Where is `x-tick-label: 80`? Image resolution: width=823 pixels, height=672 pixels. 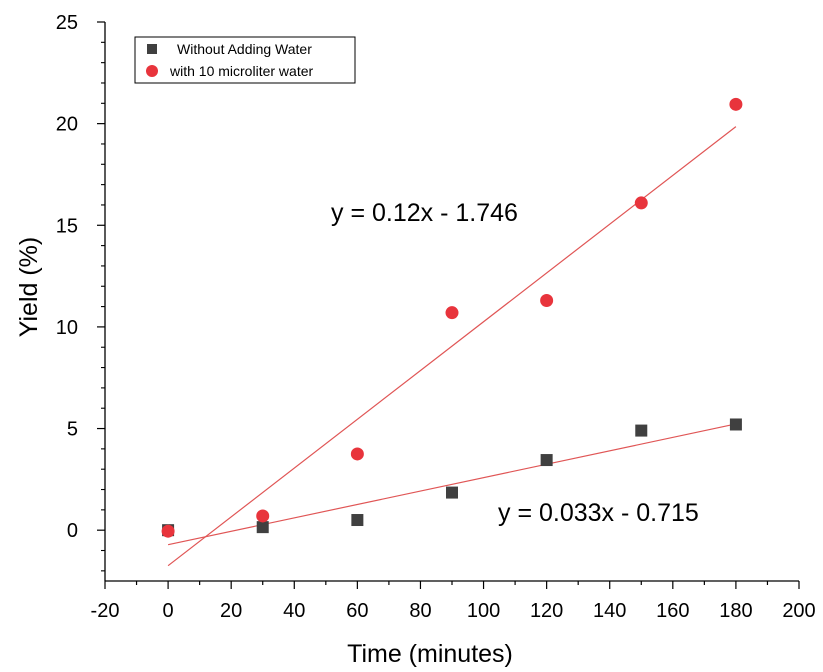 x-tick-label: 80 is located at coordinates (420, 611).